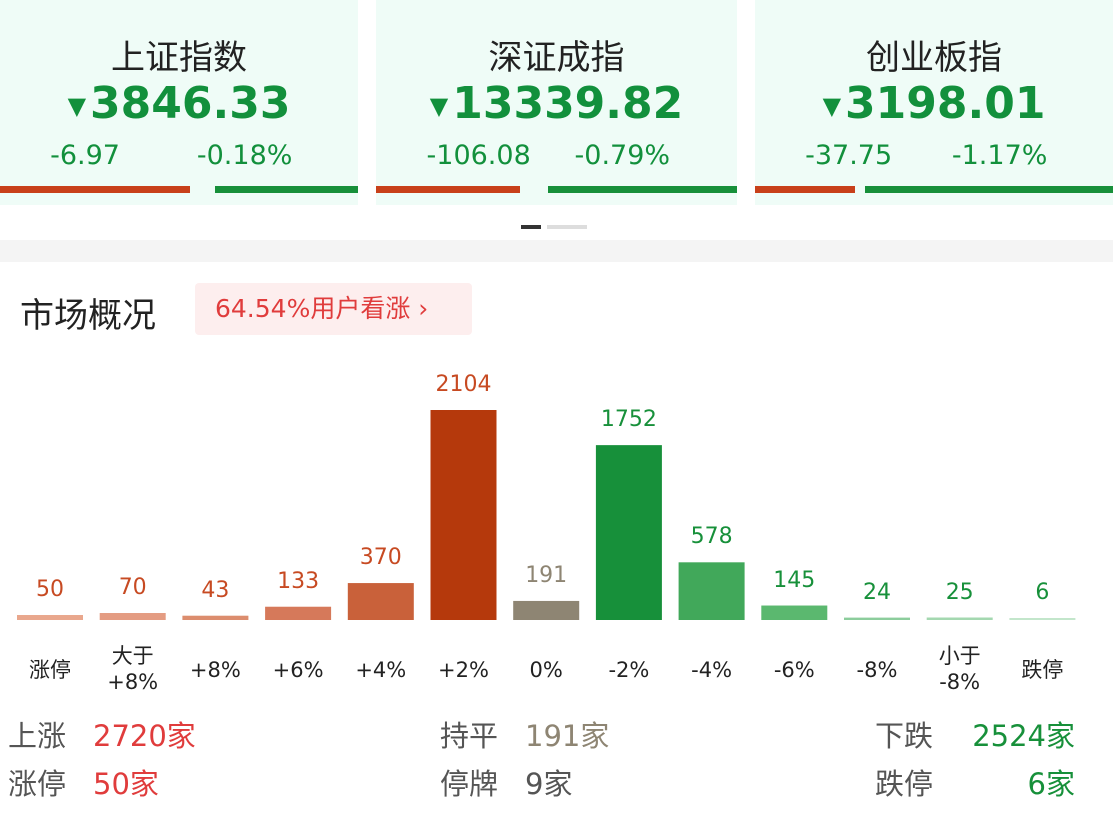 This screenshot has width=1113, height=824. What do you see at coordinates (478, 155) in the screenshot?
I see `index-change: -106.08` at bounding box center [478, 155].